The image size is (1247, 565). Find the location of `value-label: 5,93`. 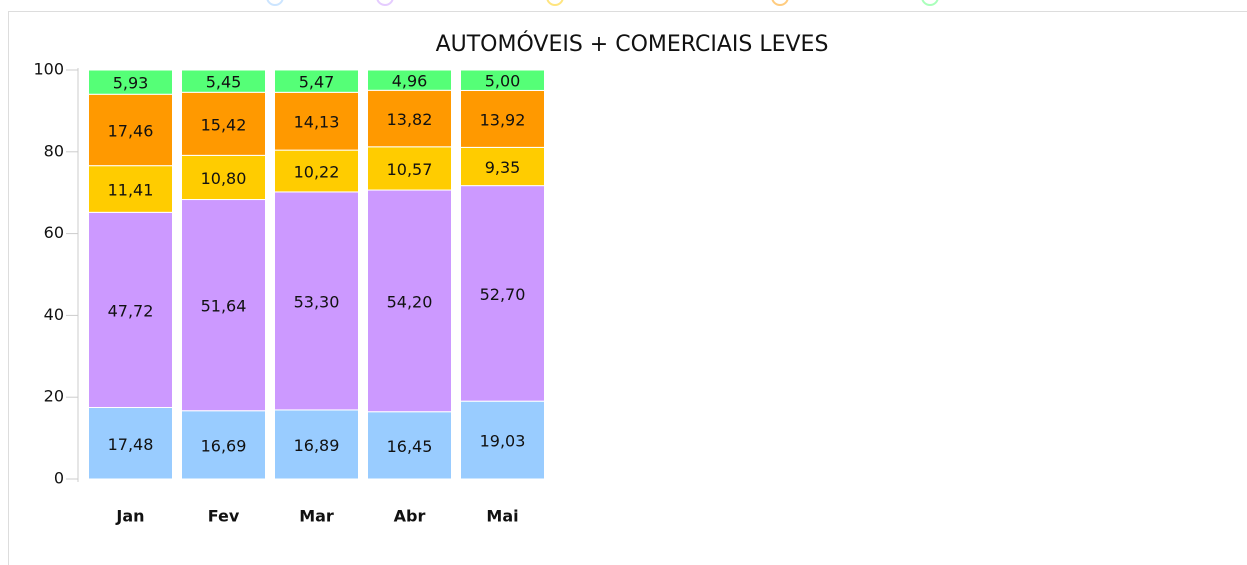

value-label: 5,93 is located at coordinates (131, 83).